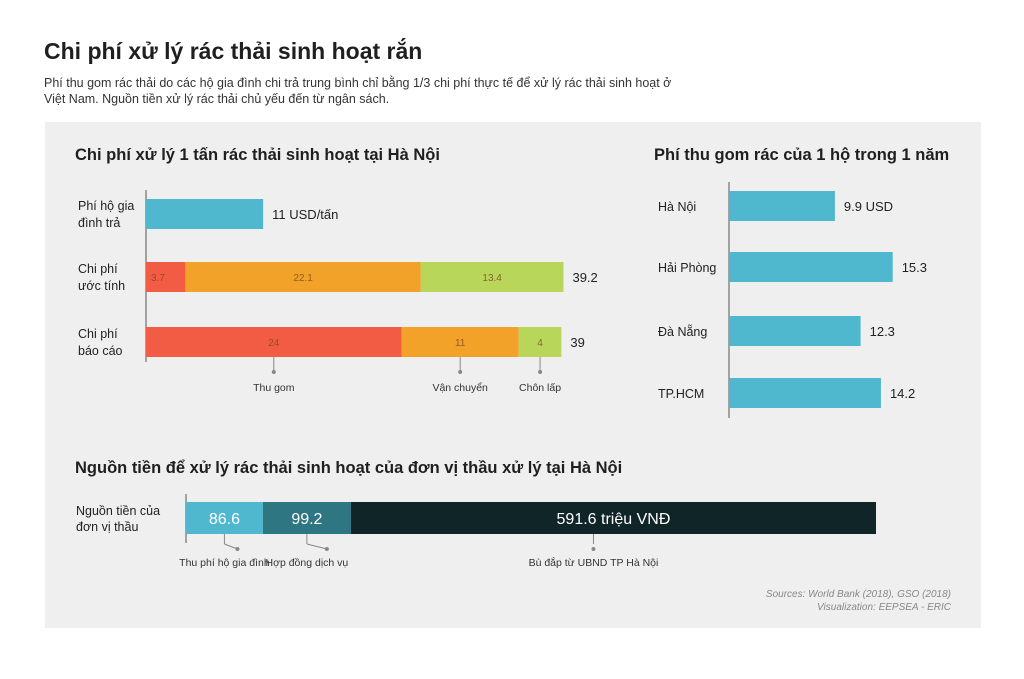 Image resolution: width=1024 pixels, height=679 pixels. Describe the element at coordinates (233, 51) in the screenshot. I see `page-title: Chi phí xử lý rác thải sinh hoạt rắn` at that location.